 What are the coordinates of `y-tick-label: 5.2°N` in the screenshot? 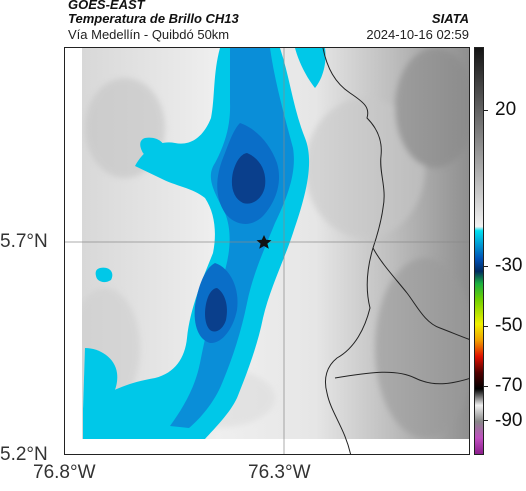 It's located at (24, 454).